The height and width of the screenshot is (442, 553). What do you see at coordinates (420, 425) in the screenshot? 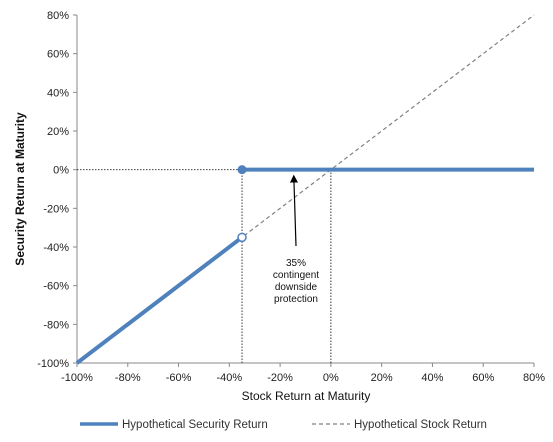
I see `legend-label-stock: Hypothetical Stock Return` at bounding box center [420, 425].